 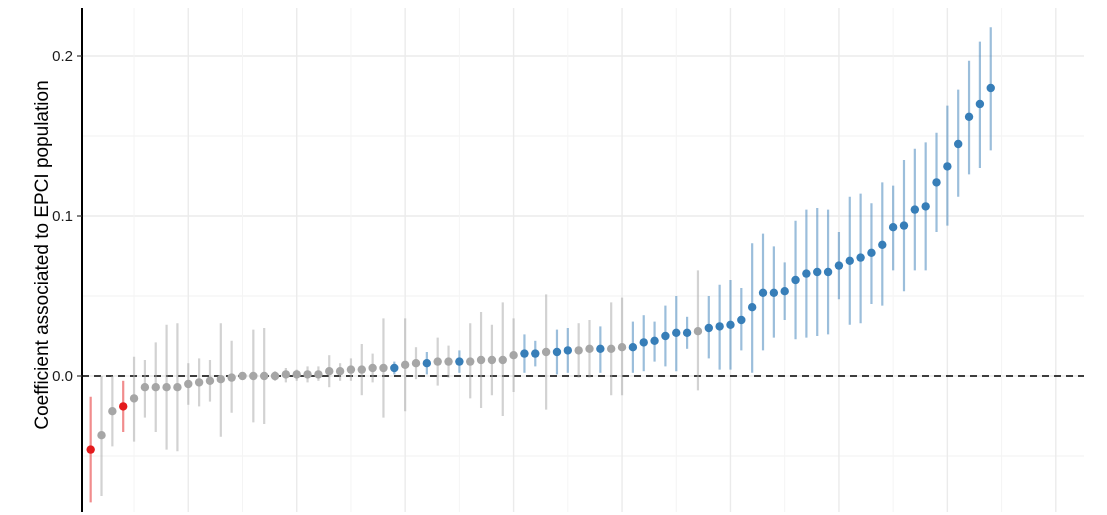 I want to click on y-tick-label: 0.2, so click(x=62, y=56).